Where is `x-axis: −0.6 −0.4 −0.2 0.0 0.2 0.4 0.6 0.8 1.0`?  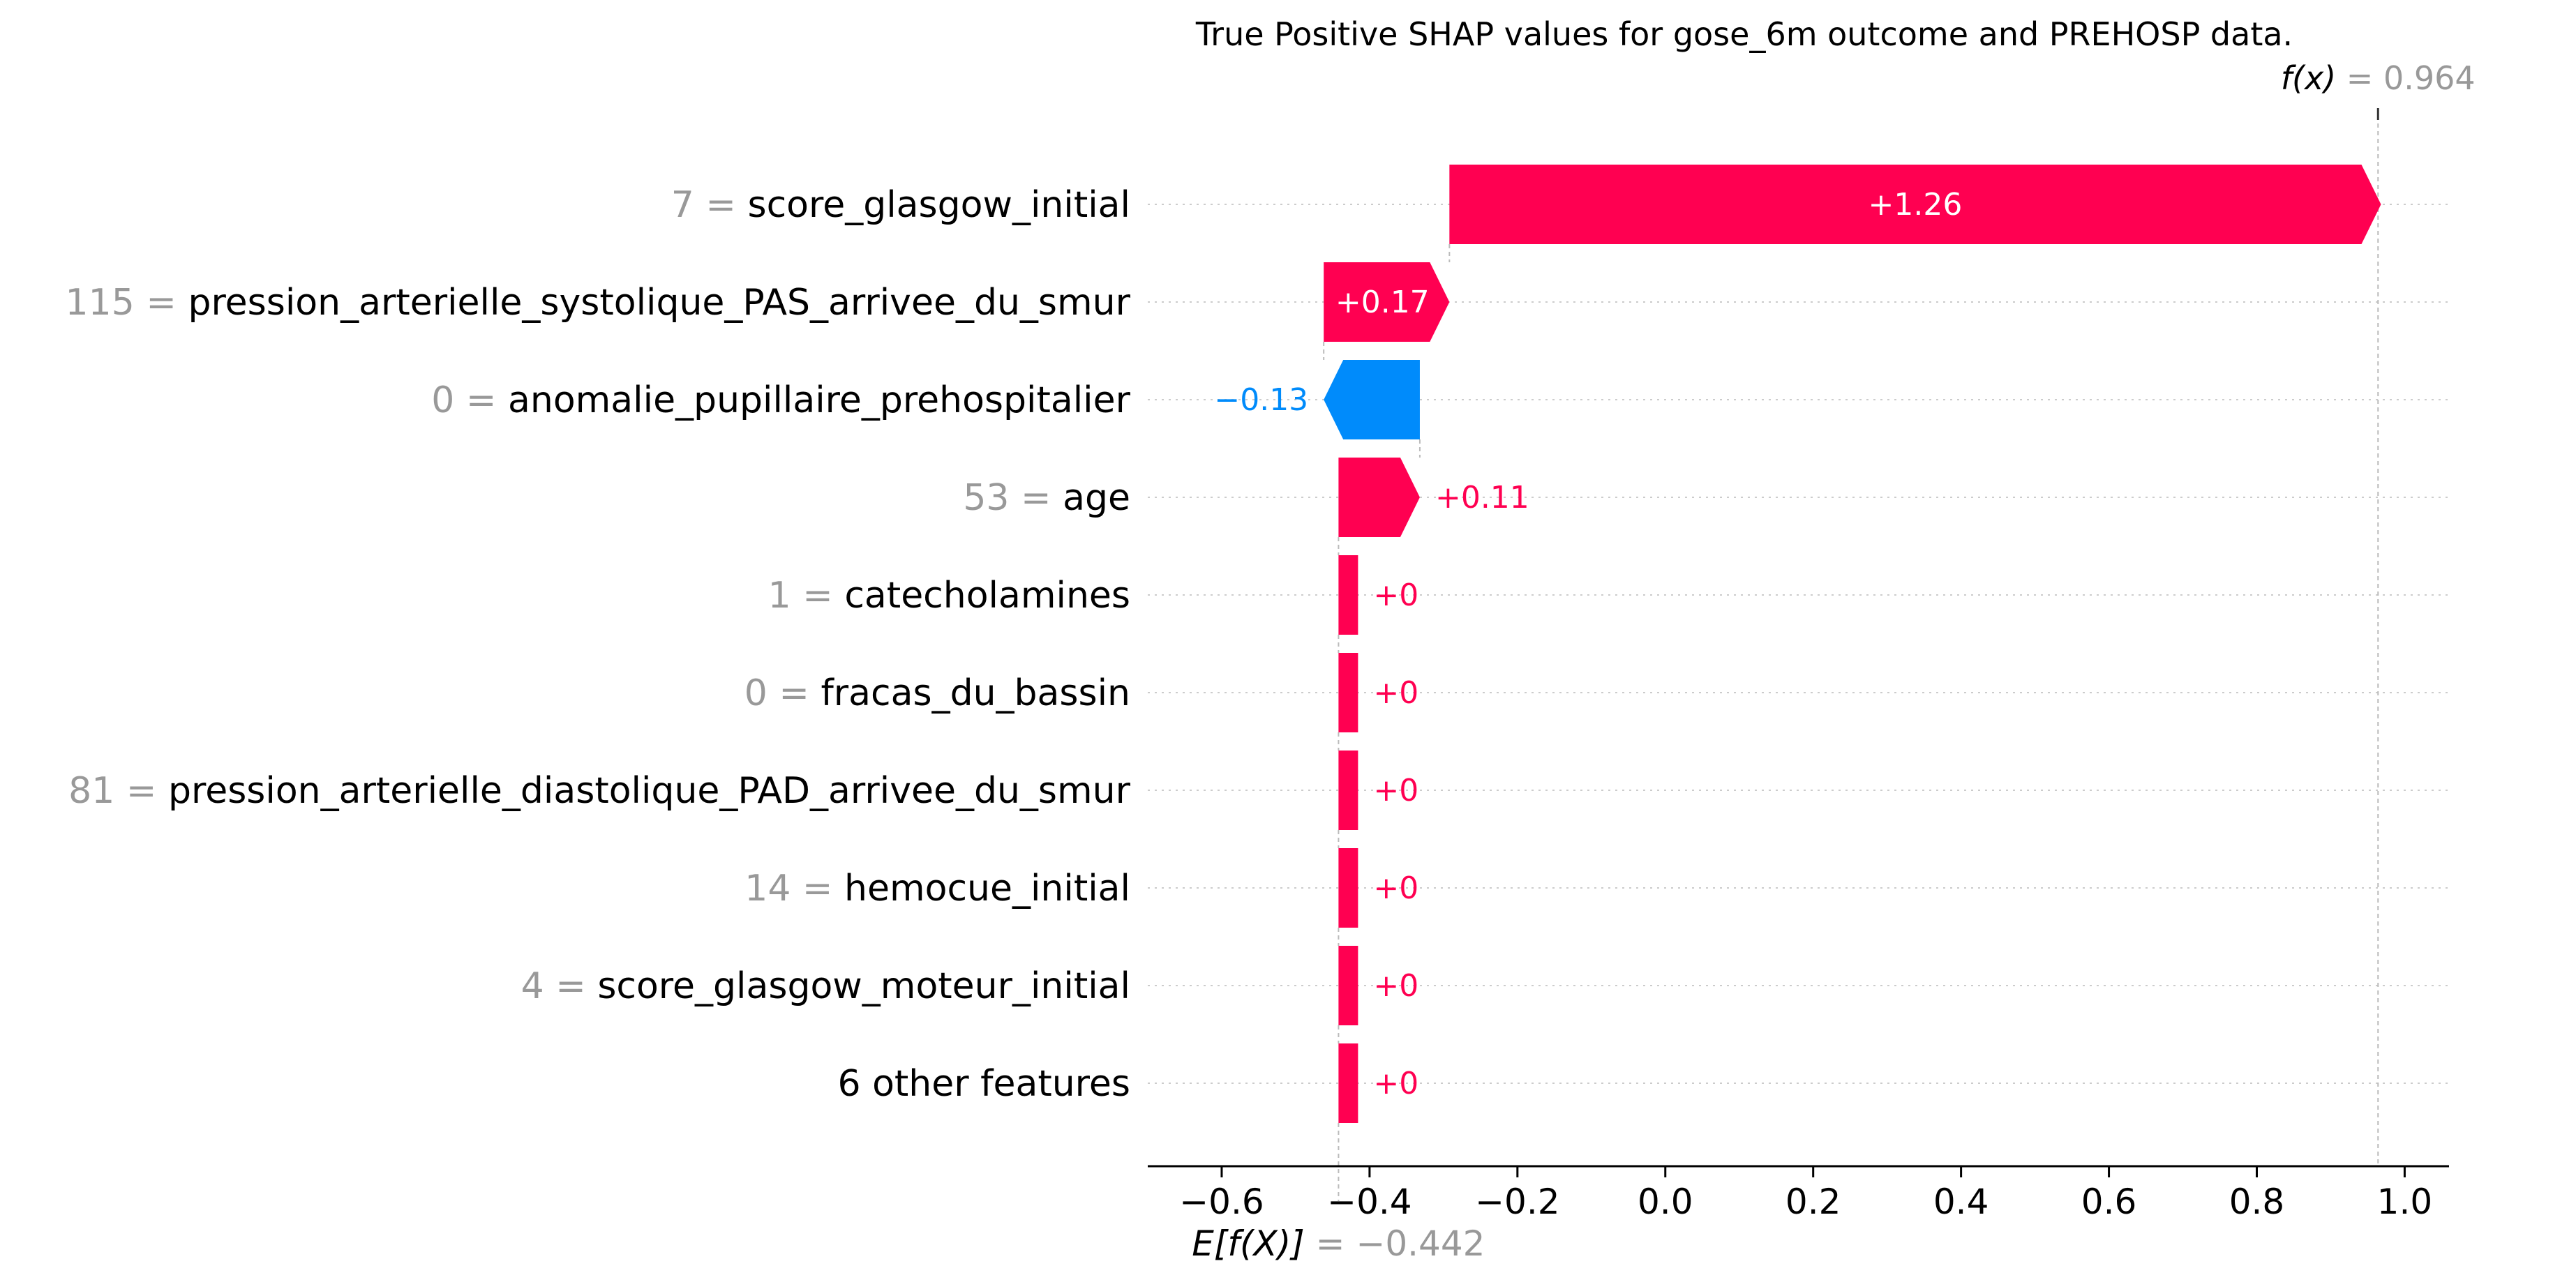
x-axis: −0.6 −0.4 −0.2 0.0 0.2 0.4 0.6 0.8 1.0 is located at coordinates (1798, 1193).